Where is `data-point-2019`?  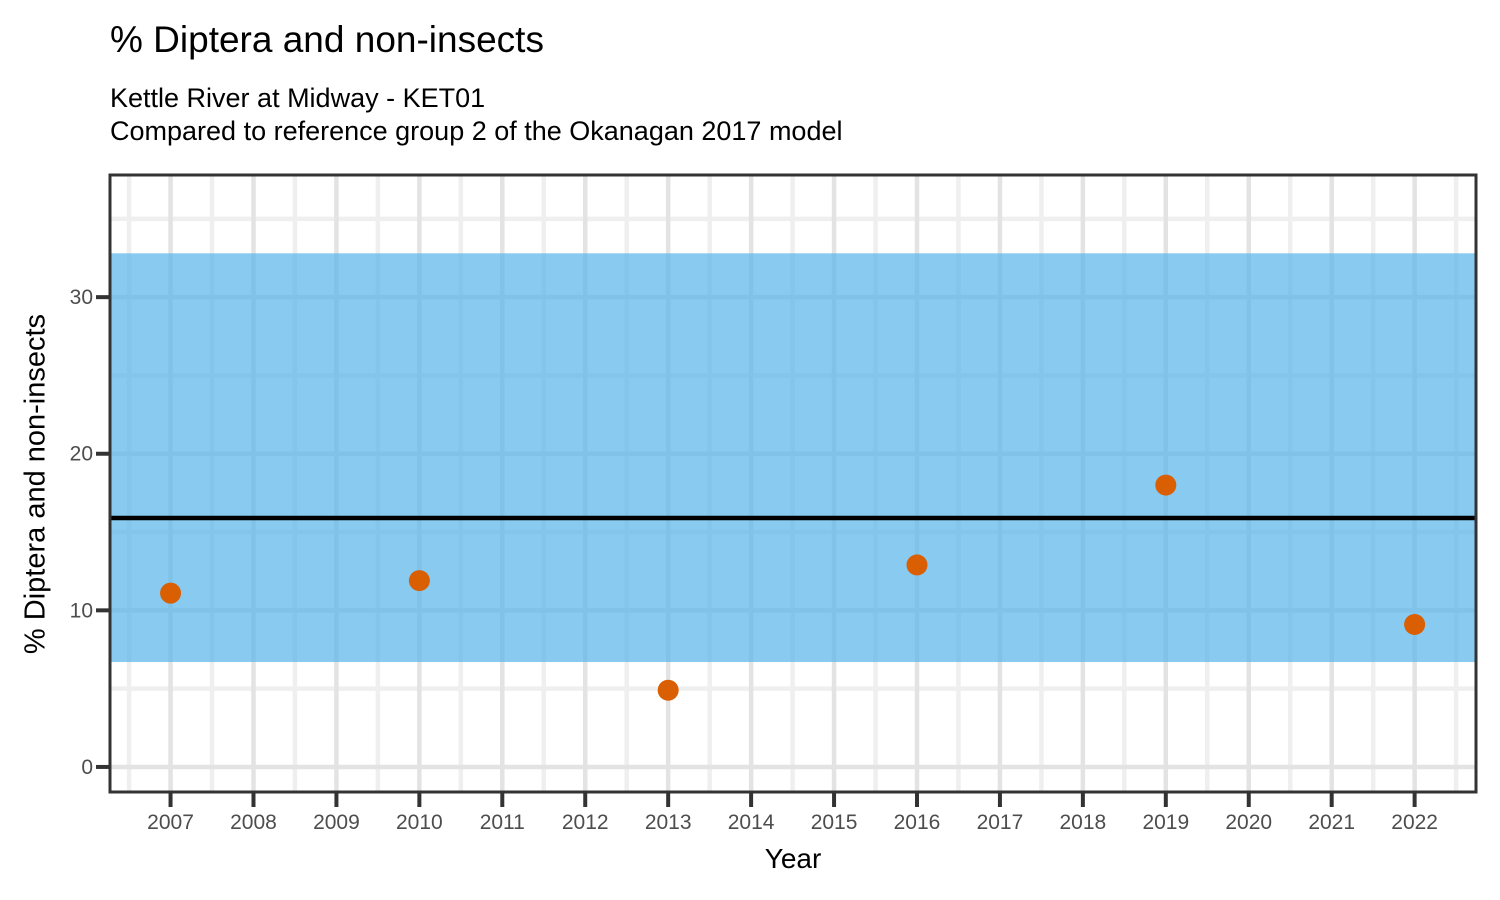 data-point-2019 is located at coordinates (1166, 485).